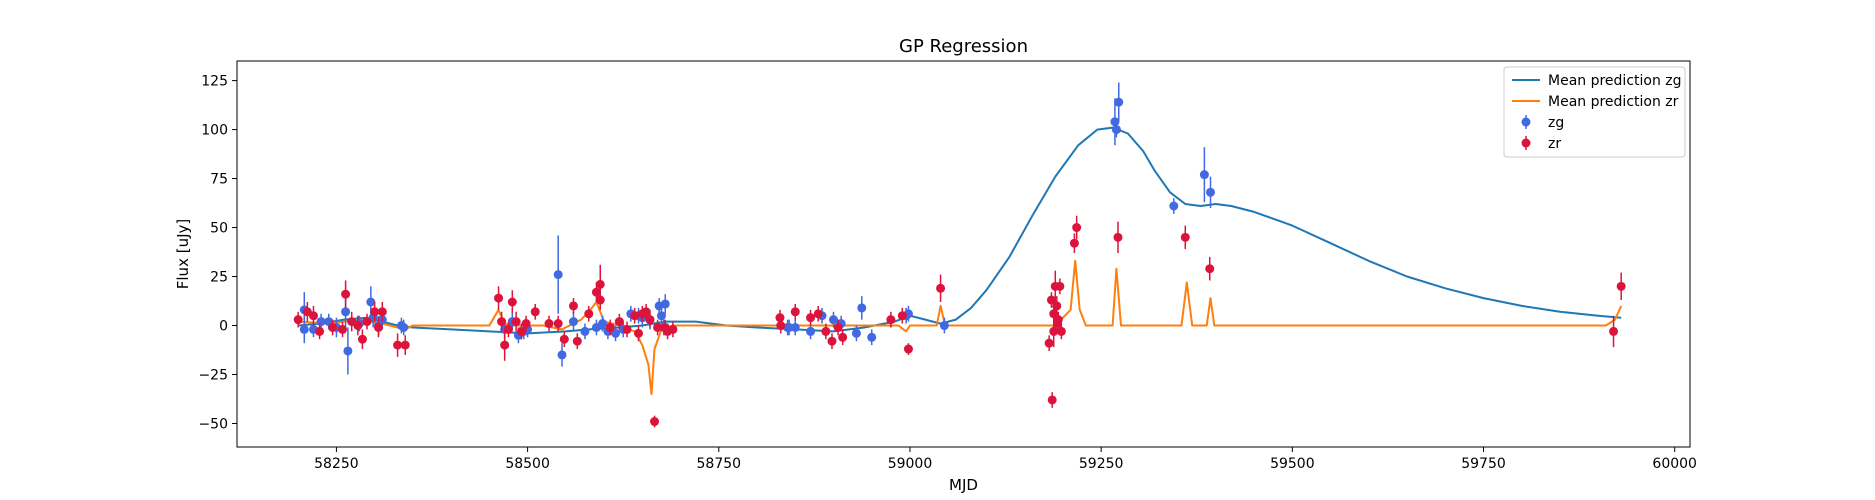 Image resolution: width=1875 pixels, height=500 pixels. I want to click on legend-box, so click(1594, 112).